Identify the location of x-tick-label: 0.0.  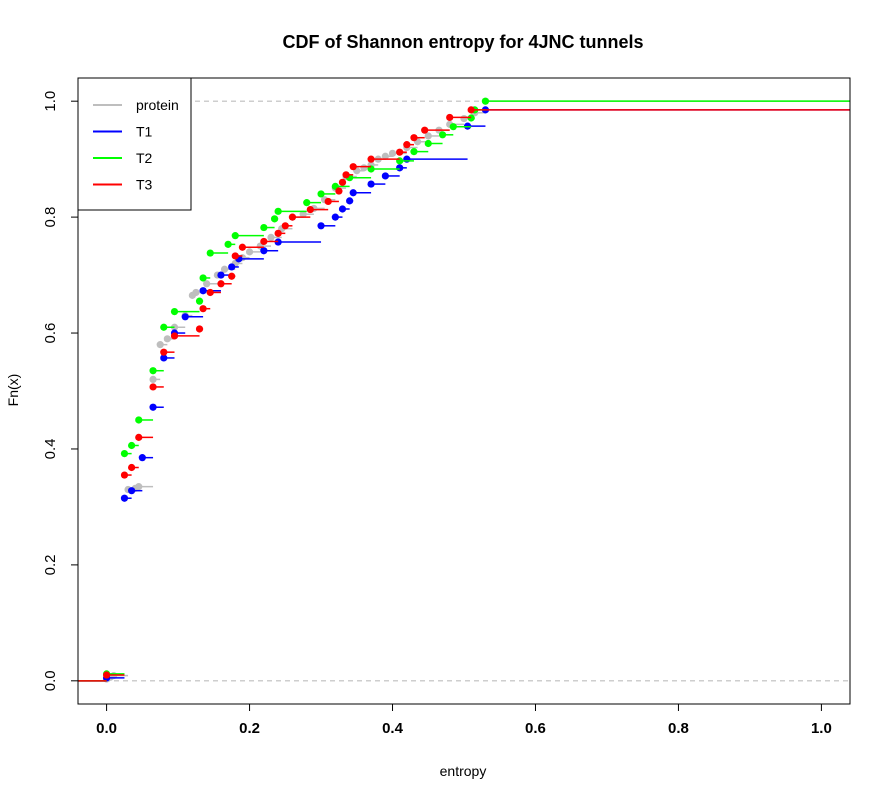
(106, 728).